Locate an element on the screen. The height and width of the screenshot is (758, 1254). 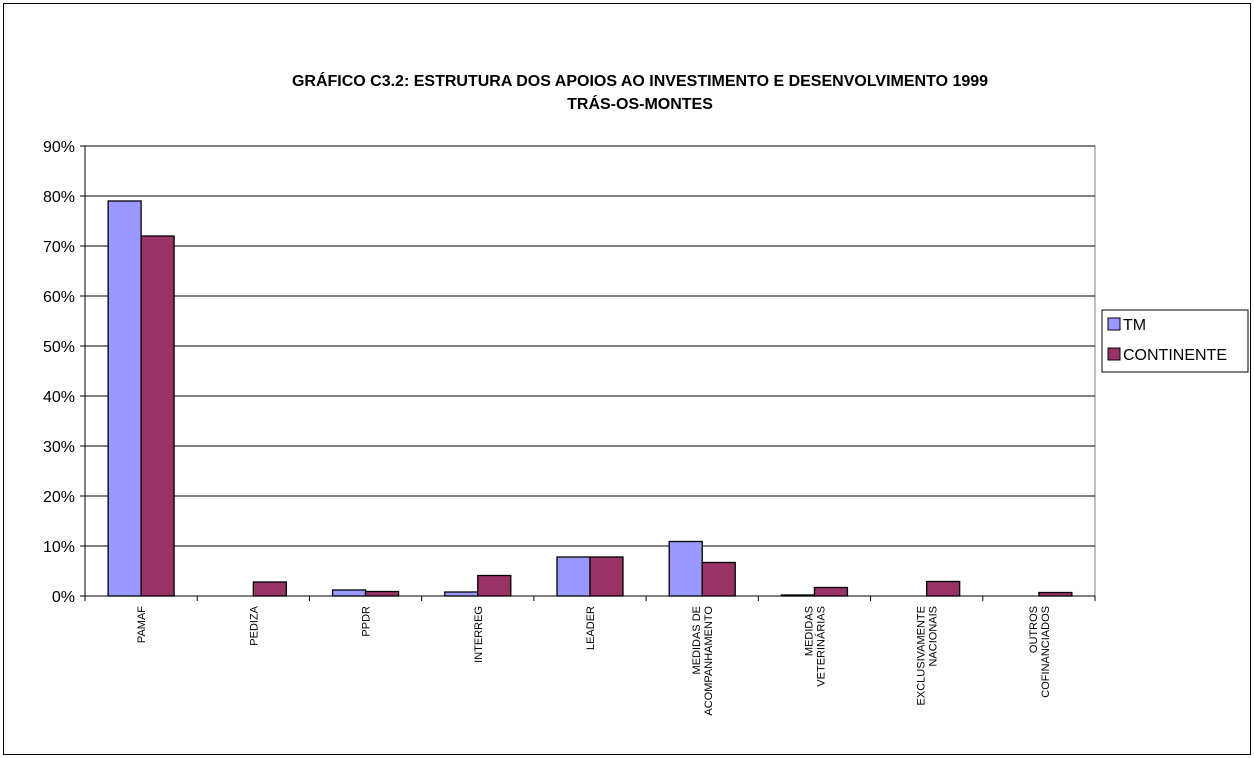
x-tick-label-line: COFINANCIADOS is located at coordinates (1046, 652).